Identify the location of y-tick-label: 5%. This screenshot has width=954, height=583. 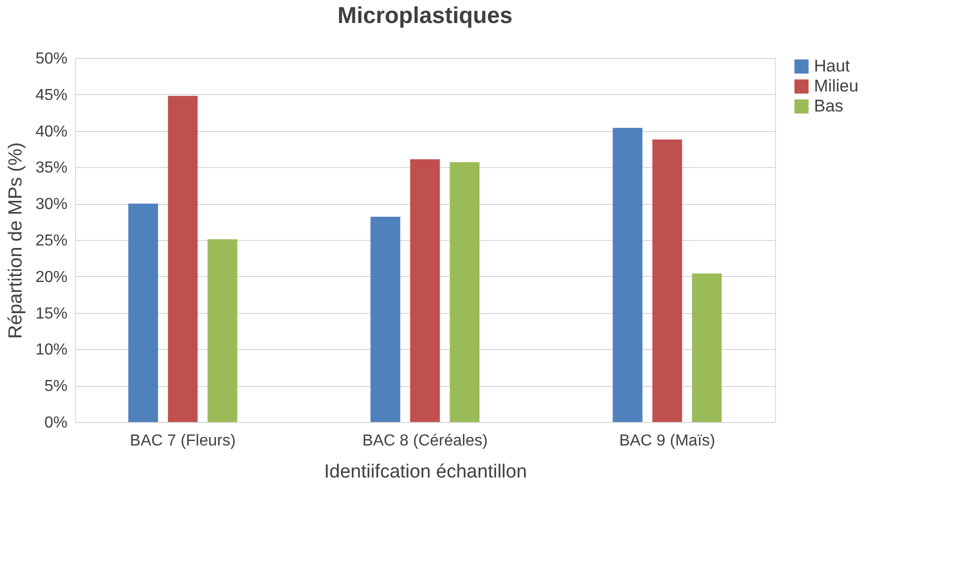
(56, 387).